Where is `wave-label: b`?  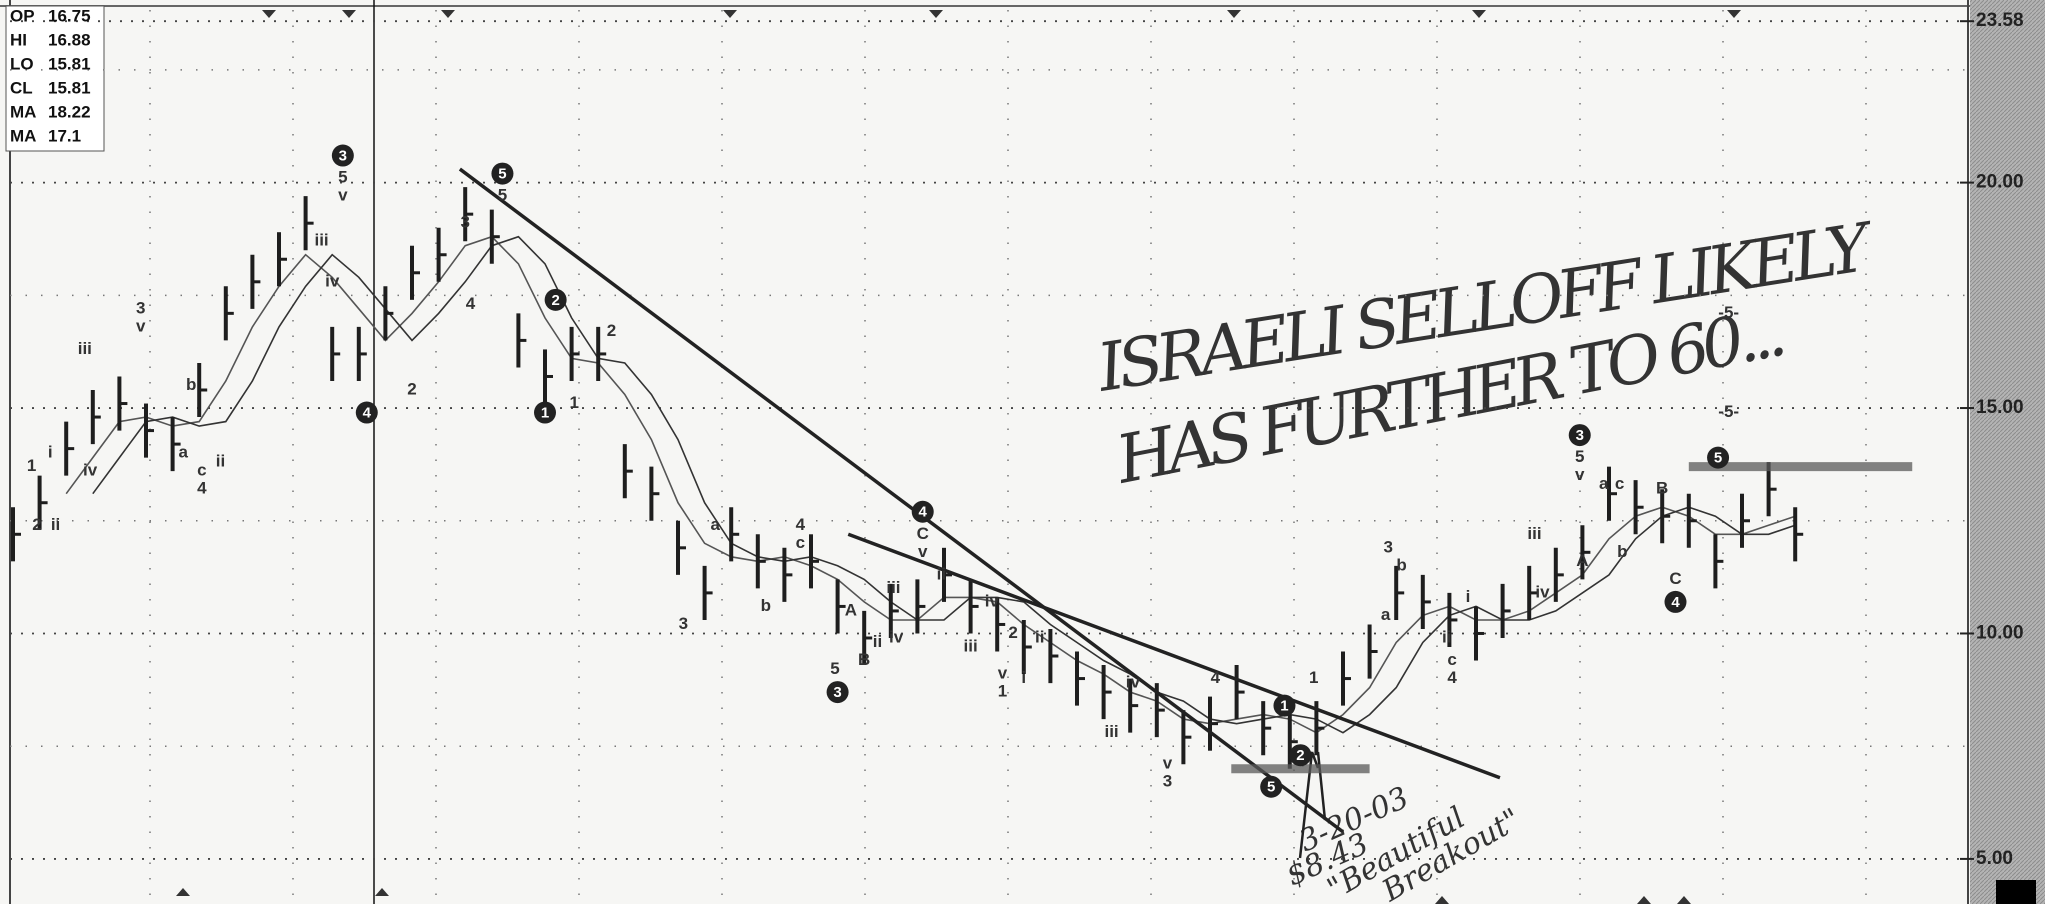 wave-label: b is located at coordinates (1401, 564).